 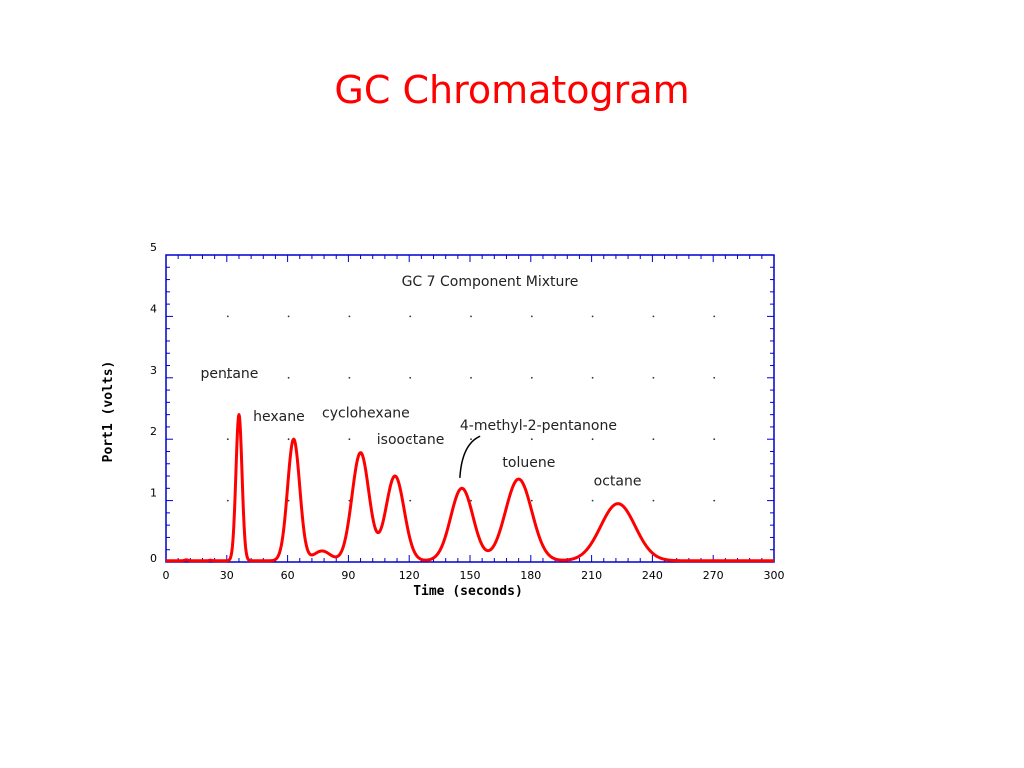 I want to click on y-tick-labels: 0 1 2 3 4 5, so click(x=153, y=403).